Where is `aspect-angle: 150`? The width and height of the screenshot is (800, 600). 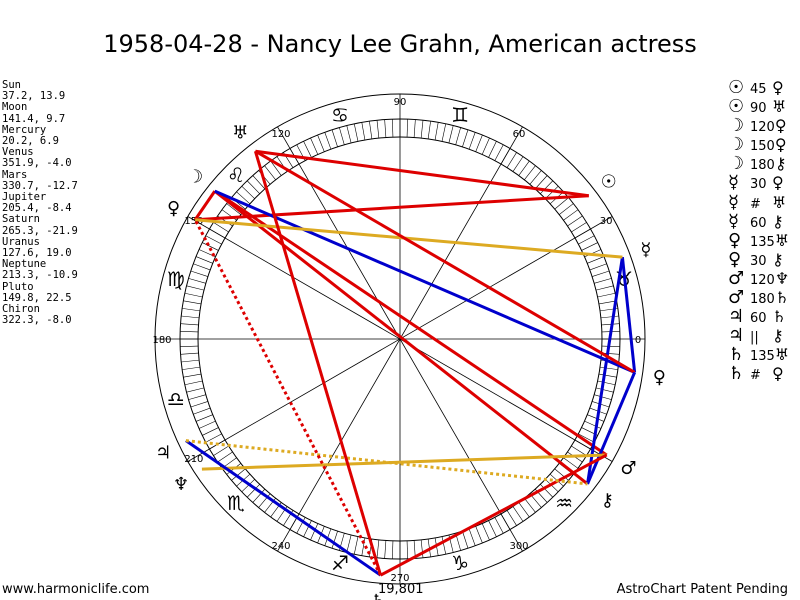 aspect-angle: 150 is located at coordinates (762, 147).